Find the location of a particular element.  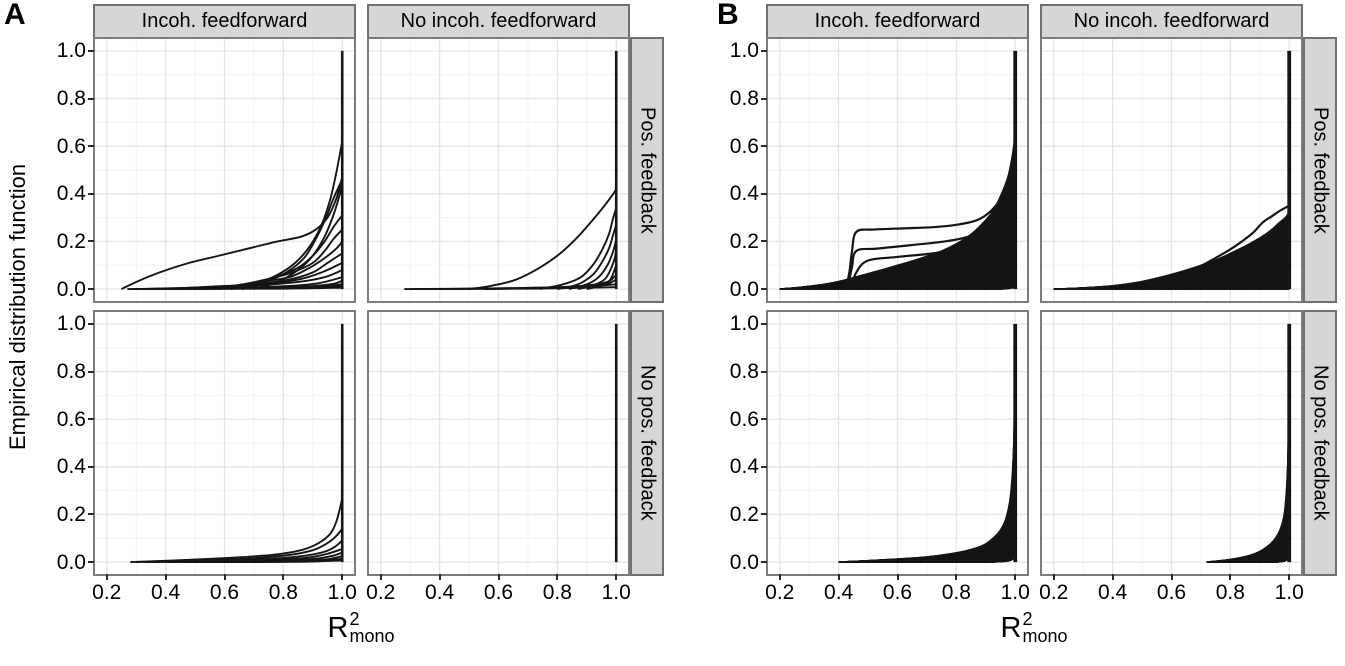

plot-B-no-incoh-ff-pos-fb is located at coordinates (1171, 170).